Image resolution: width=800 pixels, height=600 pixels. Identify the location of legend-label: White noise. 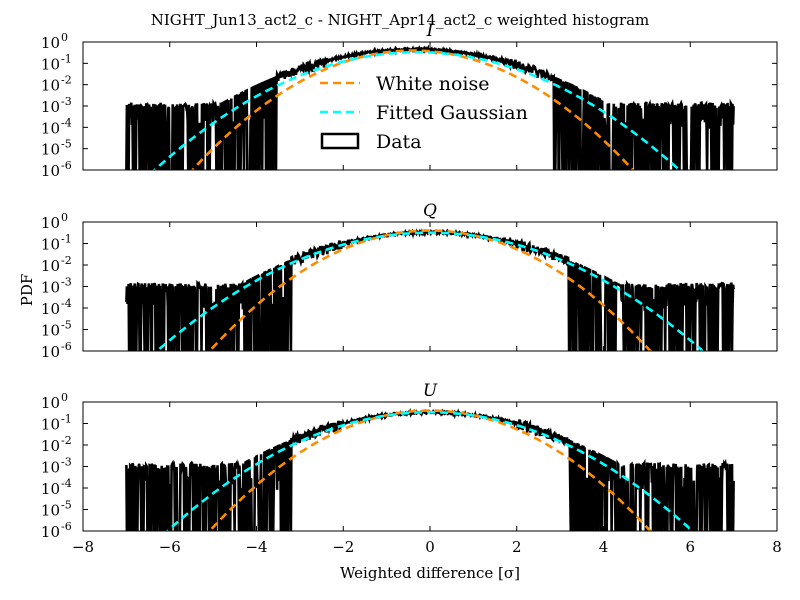
(433, 84).